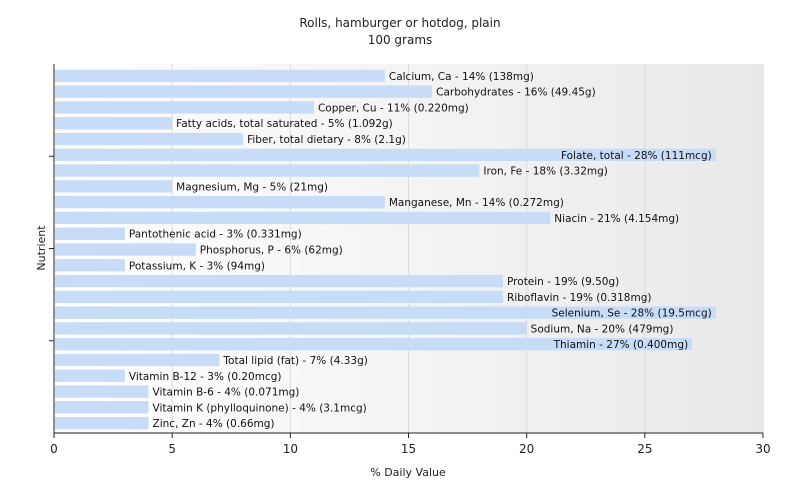 The image size is (800, 500). What do you see at coordinates (41, 248) in the screenshot?
I see `y-axis-title: Nutrient` at bounding box center [41, 248].